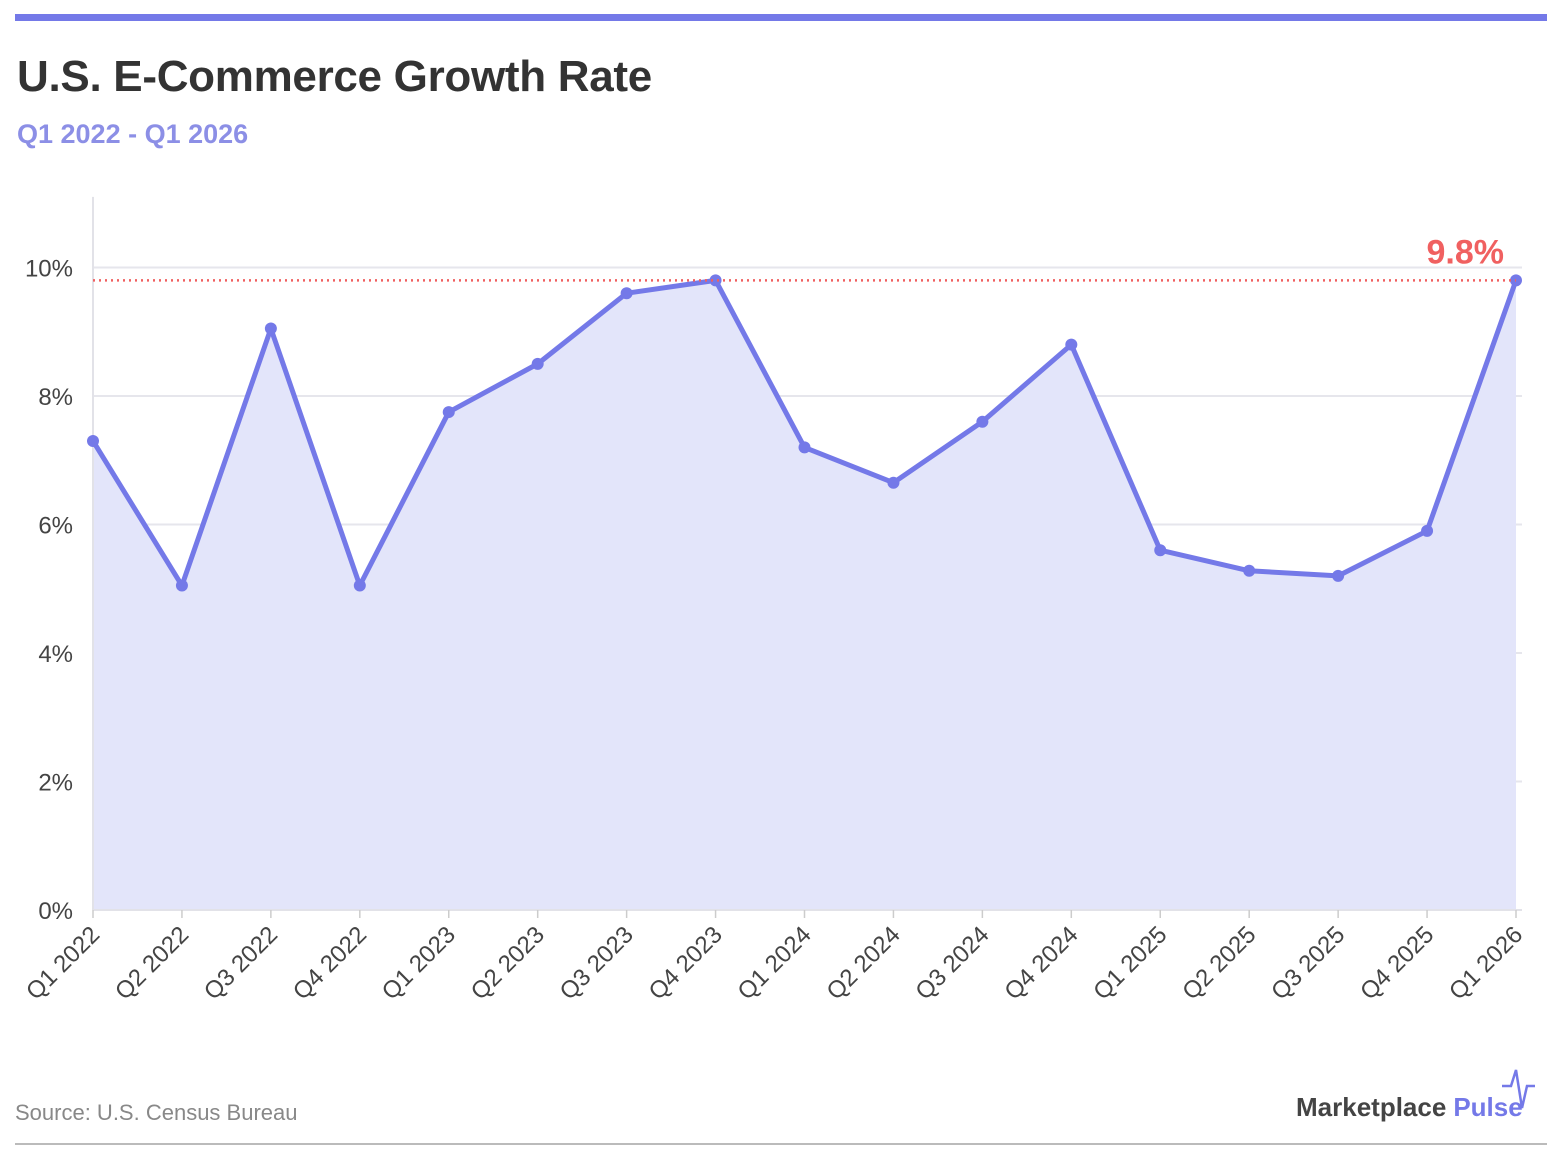 This screenshot has height=1164, width=1558. Describe the element at coordinates (863, 963) in the screenshot. I see `x-tick-label: Q2 2024` at that location.